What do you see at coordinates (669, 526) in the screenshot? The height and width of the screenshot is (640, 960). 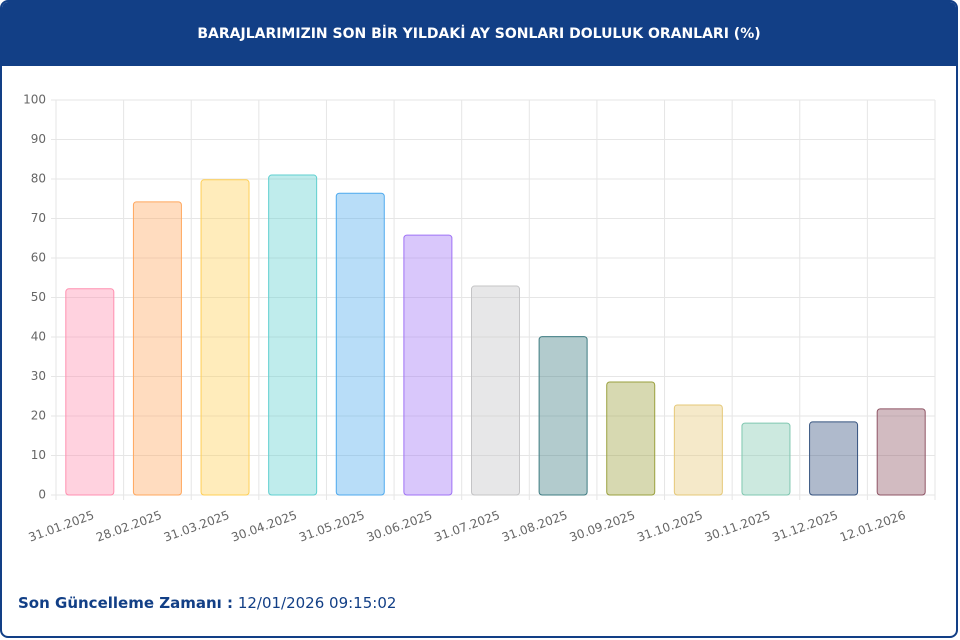 I see `x-tick-label: 31.10.2025` at bounding box center [669, 526].